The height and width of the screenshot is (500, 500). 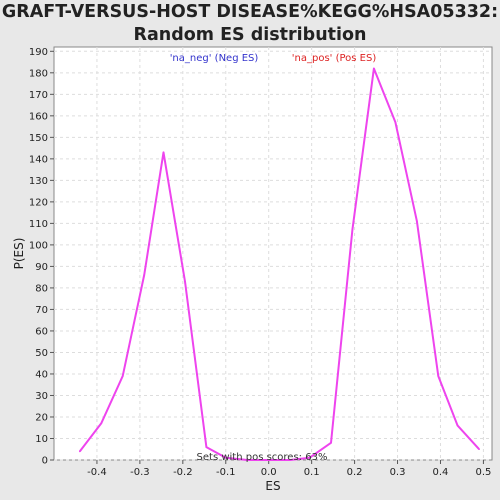 I want to click on x-tick-label: -0.1, so click(x=226, y=472).